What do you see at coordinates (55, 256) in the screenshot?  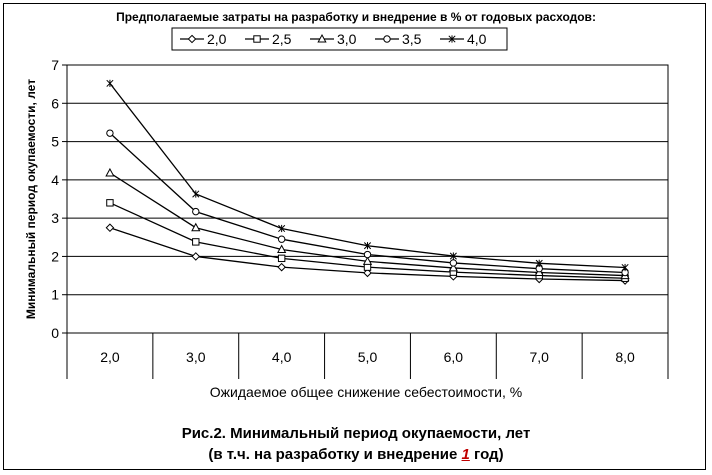 I see `y-tick-label: 2` at bounding box center [55, 256].